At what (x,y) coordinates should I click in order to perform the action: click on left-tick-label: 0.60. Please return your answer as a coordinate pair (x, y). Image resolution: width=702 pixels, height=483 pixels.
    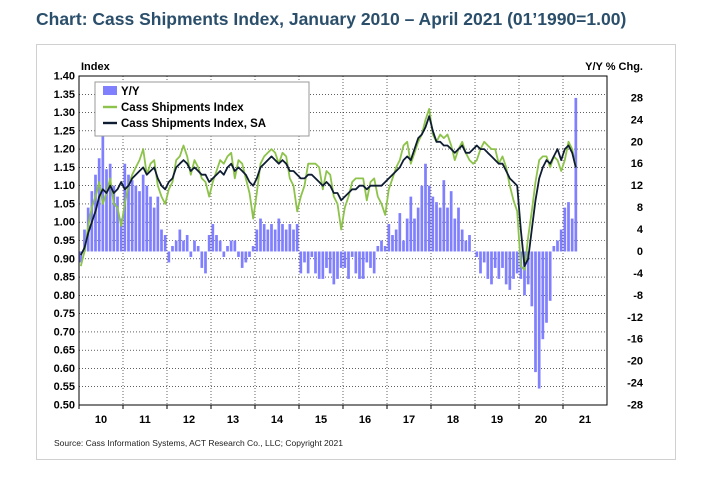
    Looking at the image, I should click on (64, 369).